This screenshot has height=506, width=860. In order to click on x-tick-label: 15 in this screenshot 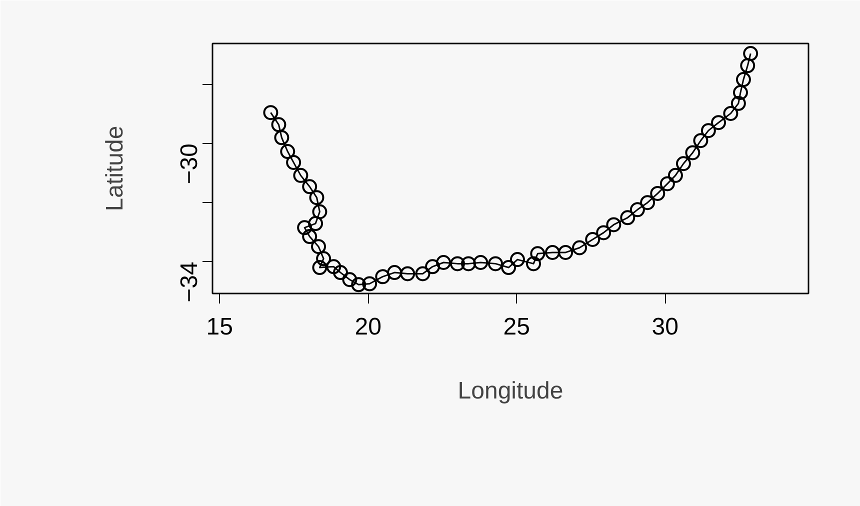, I will do `click(219, 327)`.